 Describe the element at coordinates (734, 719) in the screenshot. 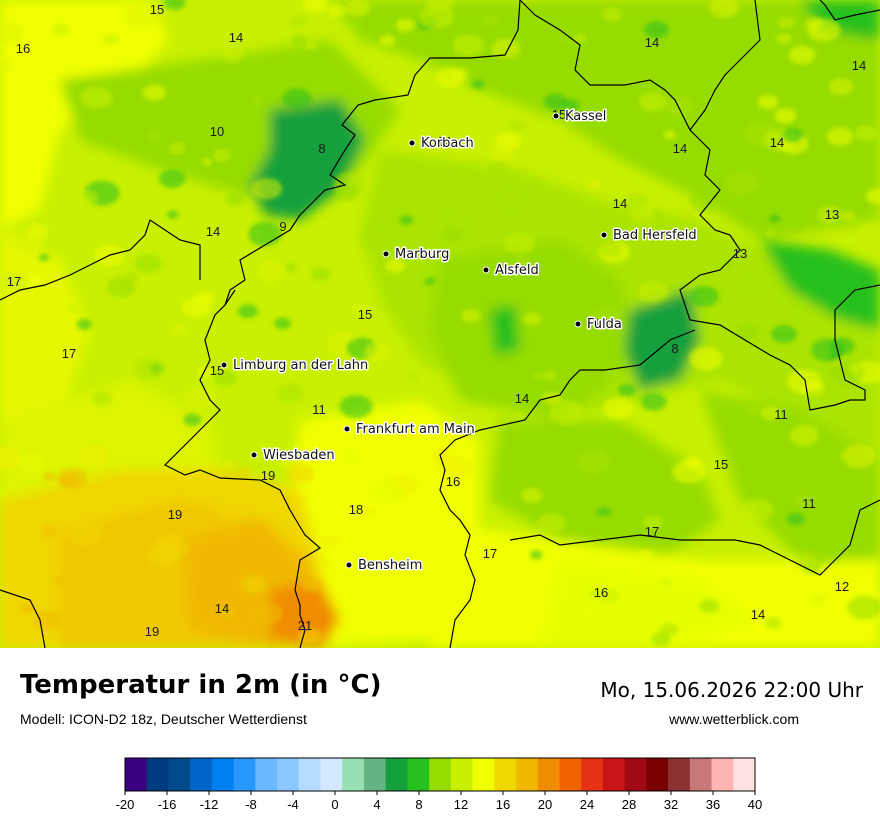

I see `website-link: www.wetterblick.com` at that location.